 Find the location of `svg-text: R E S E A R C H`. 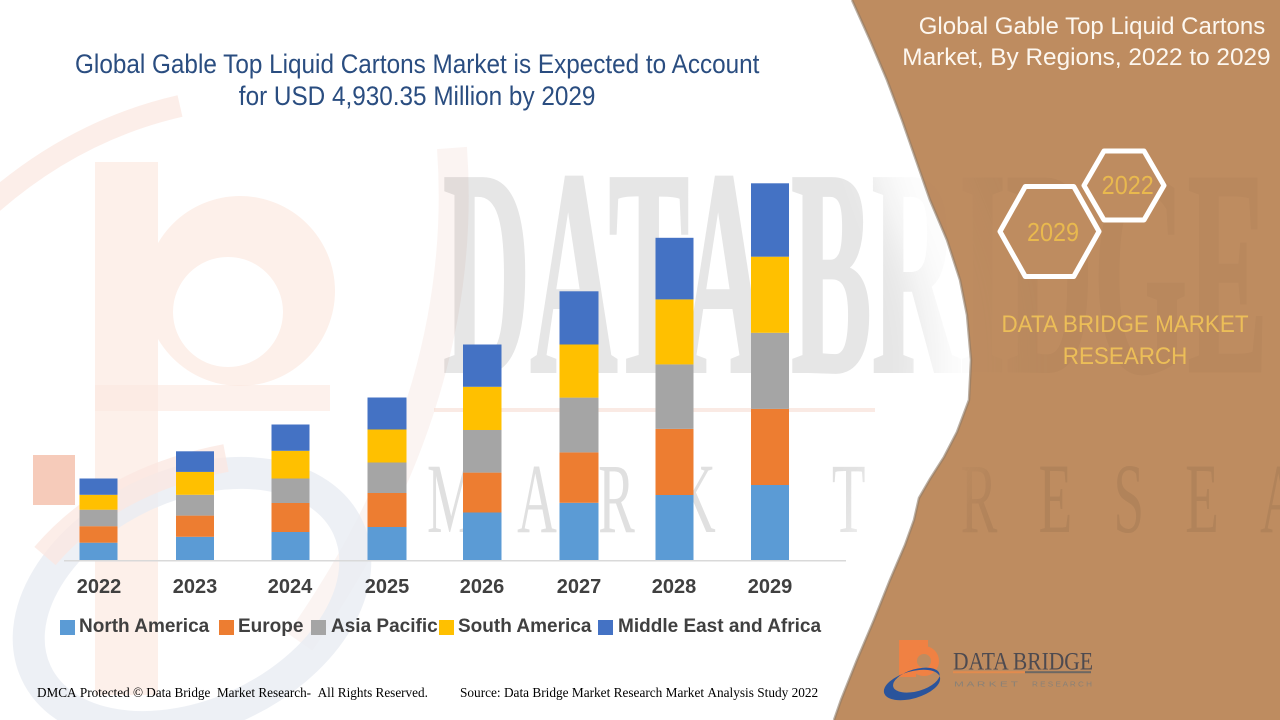

svg-text: R E S E A R C H is located at coordinates (1062, 684).